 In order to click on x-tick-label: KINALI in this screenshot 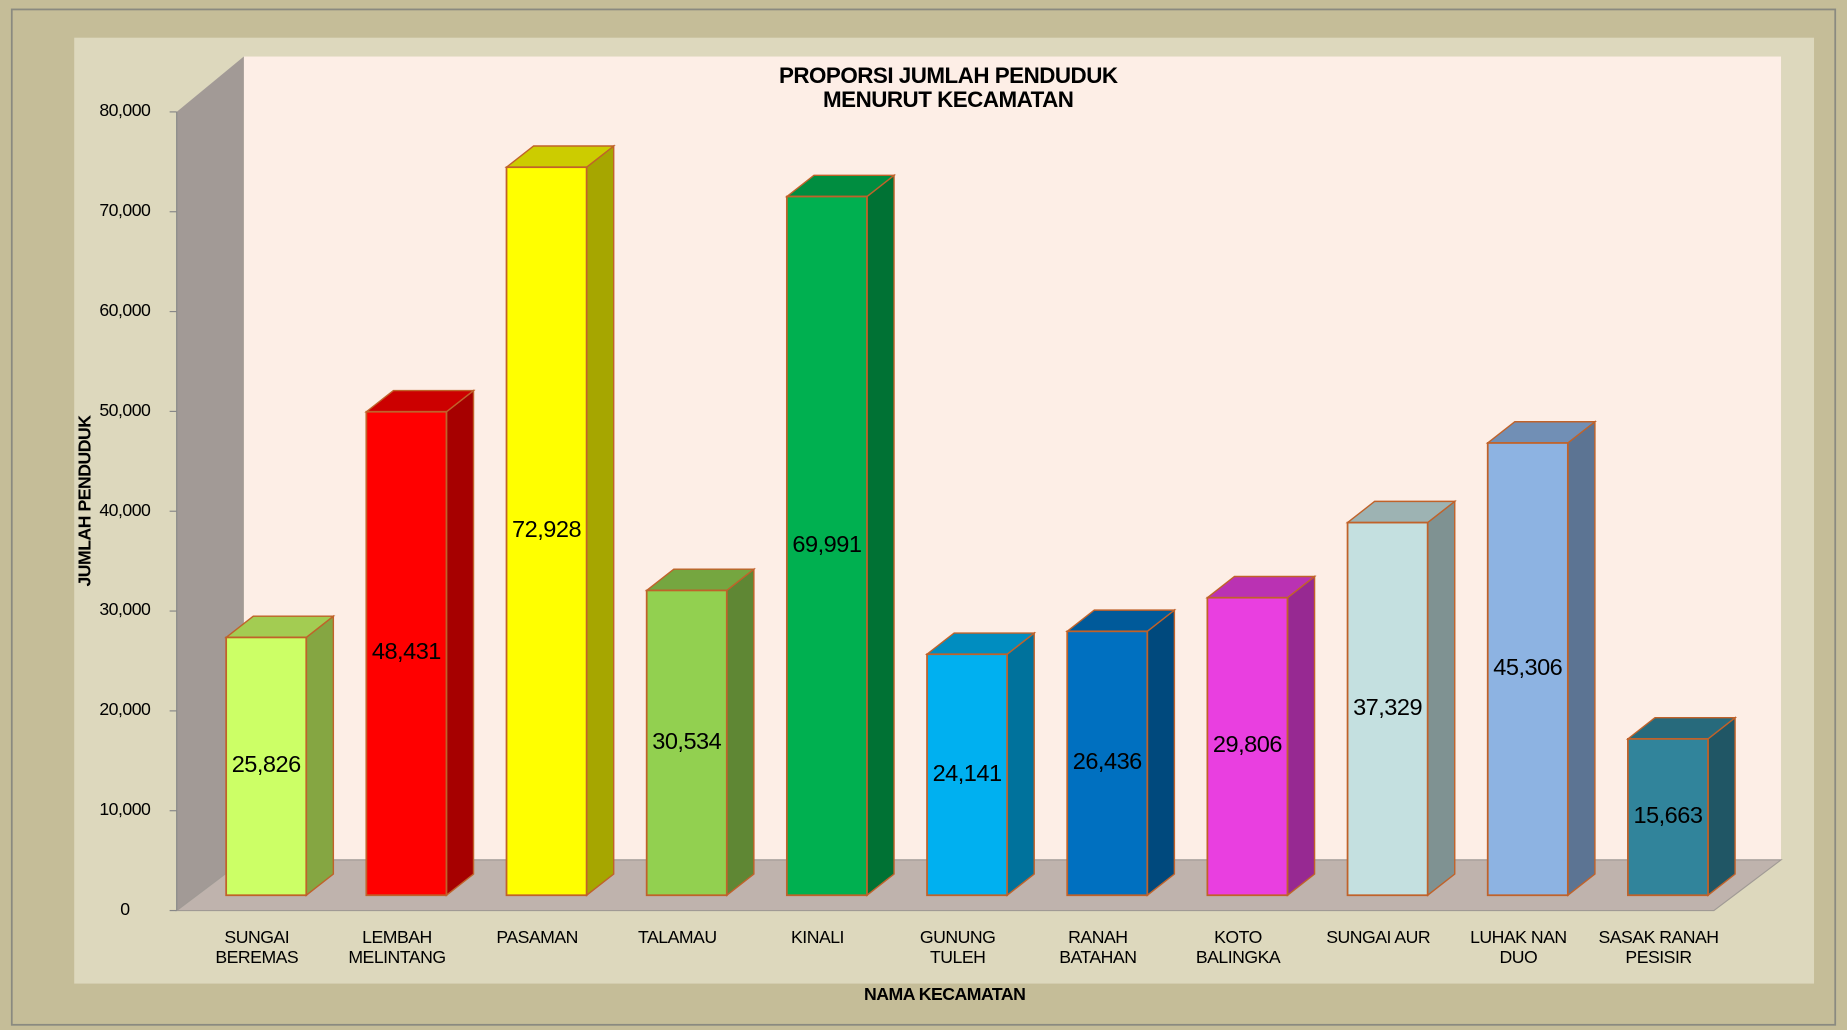, I will do `click(817, 937)`.